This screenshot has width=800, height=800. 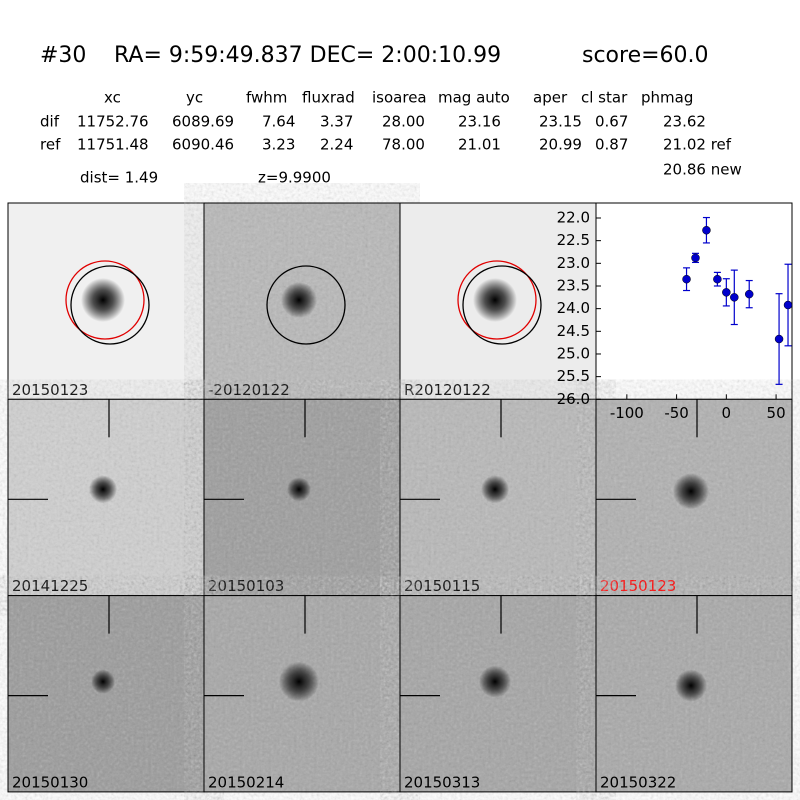 What do you see at coordinates (266, 98) in the screenshot?
I see `column-header: fwhm` at bounding box center [266, 98].